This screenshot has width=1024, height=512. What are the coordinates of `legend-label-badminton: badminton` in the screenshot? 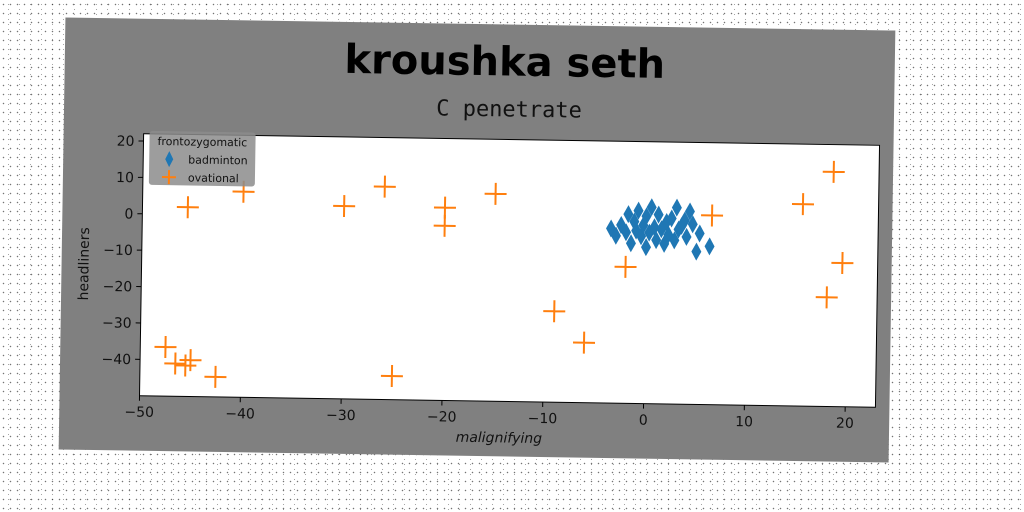 It's located at (218, 160).